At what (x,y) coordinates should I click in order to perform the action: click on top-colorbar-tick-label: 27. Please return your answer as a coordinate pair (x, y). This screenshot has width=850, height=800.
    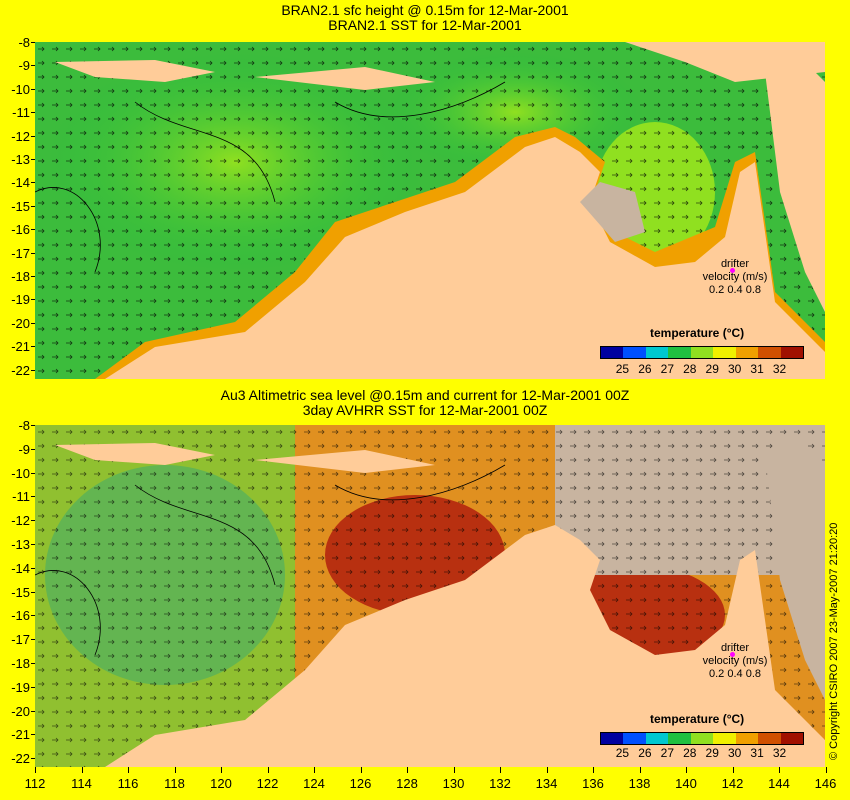
    Looking at the image, I should click on (667, 369).